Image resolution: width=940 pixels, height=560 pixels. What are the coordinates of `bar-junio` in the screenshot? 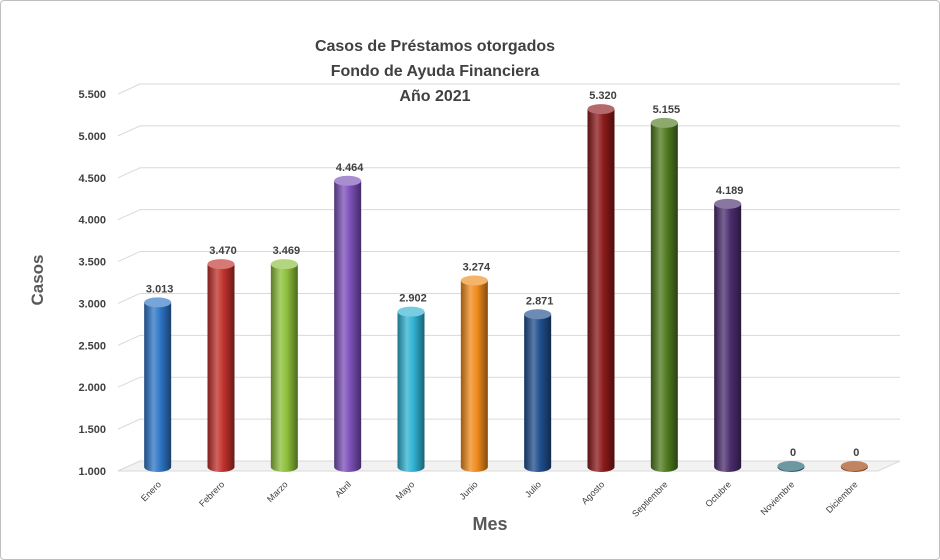 It's located at (474, 373).